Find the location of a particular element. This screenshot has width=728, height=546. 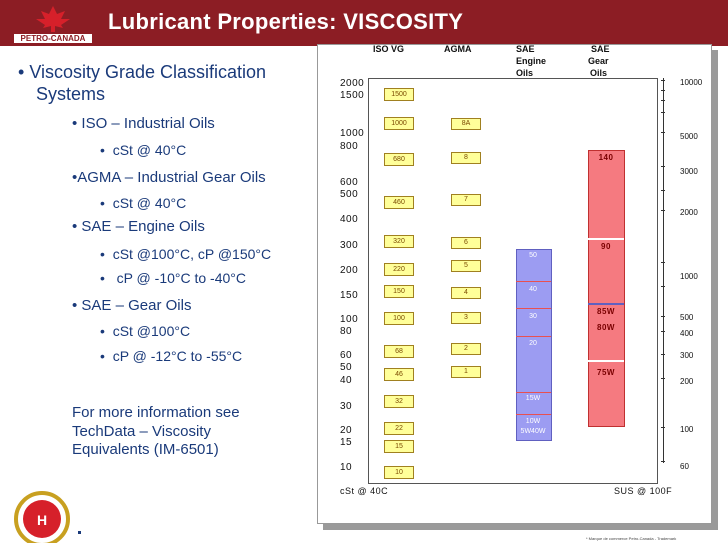

agma-grade-box: 6 is located at coordinates (466, 243).